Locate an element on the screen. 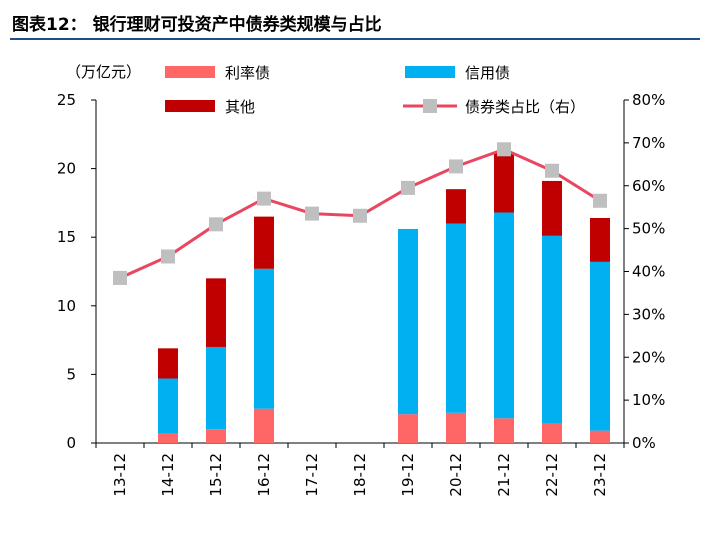 This screenshot has height=534, width=710. y-left-tick-label: 25 is located at coordinates (66, 100).